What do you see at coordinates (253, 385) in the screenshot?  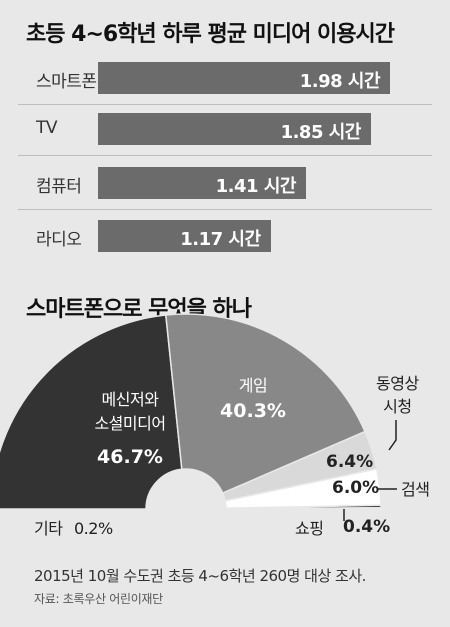 I see `slice-label-game: 게임` at bounding box center [253, 385].